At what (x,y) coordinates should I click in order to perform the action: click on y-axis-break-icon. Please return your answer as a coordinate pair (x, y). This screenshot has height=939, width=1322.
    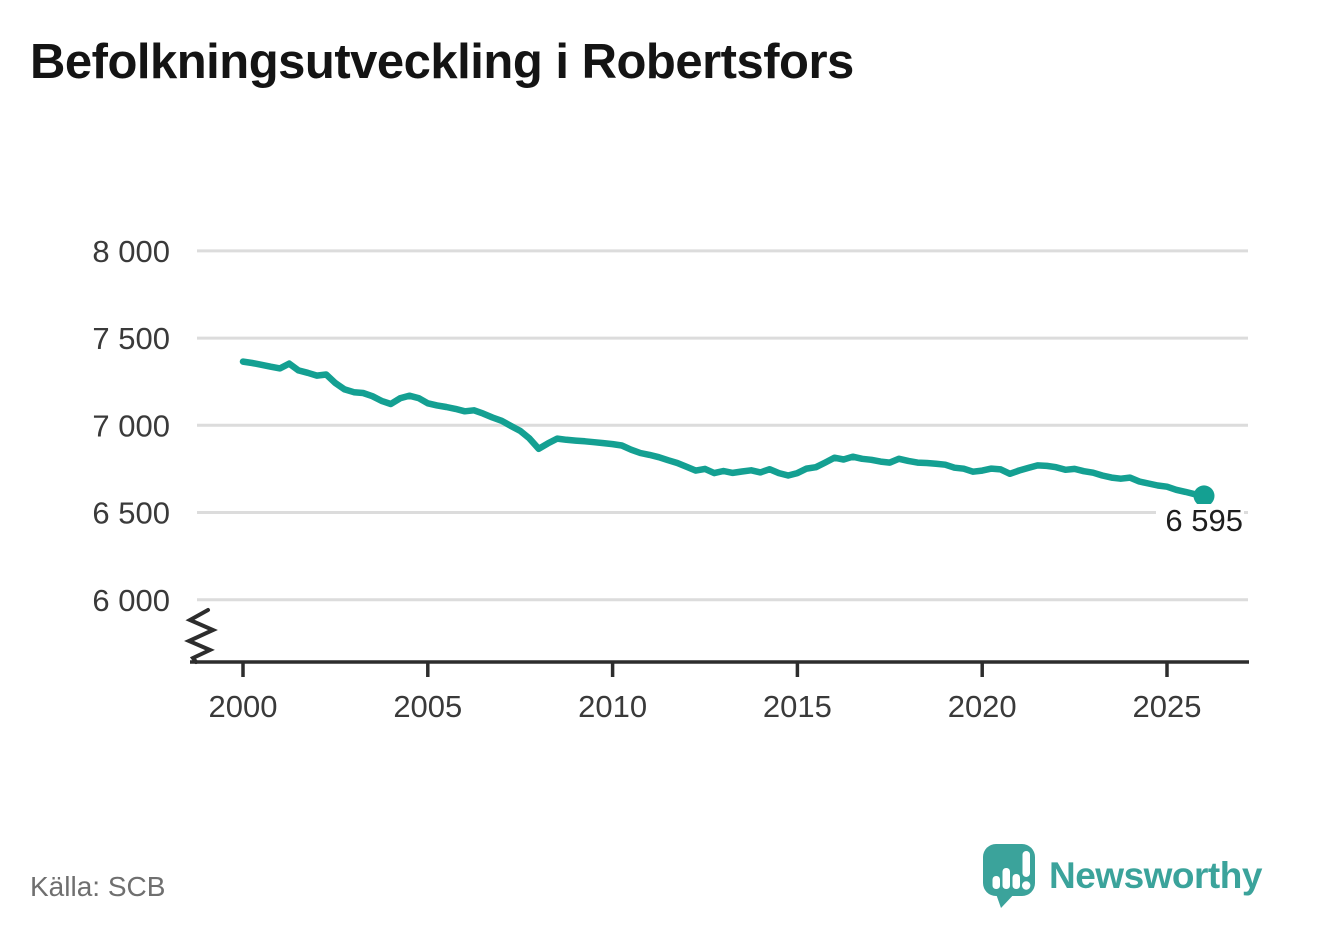
    Looking at the image, I should click on (201, 636).